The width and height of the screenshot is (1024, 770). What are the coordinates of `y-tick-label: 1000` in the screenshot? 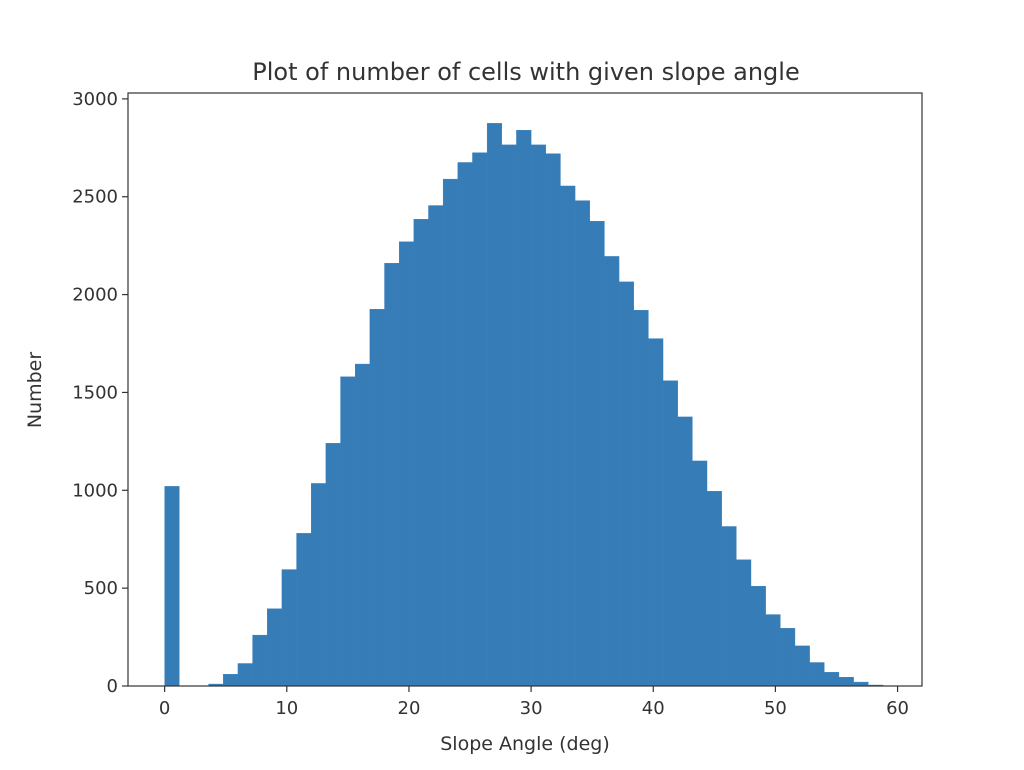 It's located at (95, 490).